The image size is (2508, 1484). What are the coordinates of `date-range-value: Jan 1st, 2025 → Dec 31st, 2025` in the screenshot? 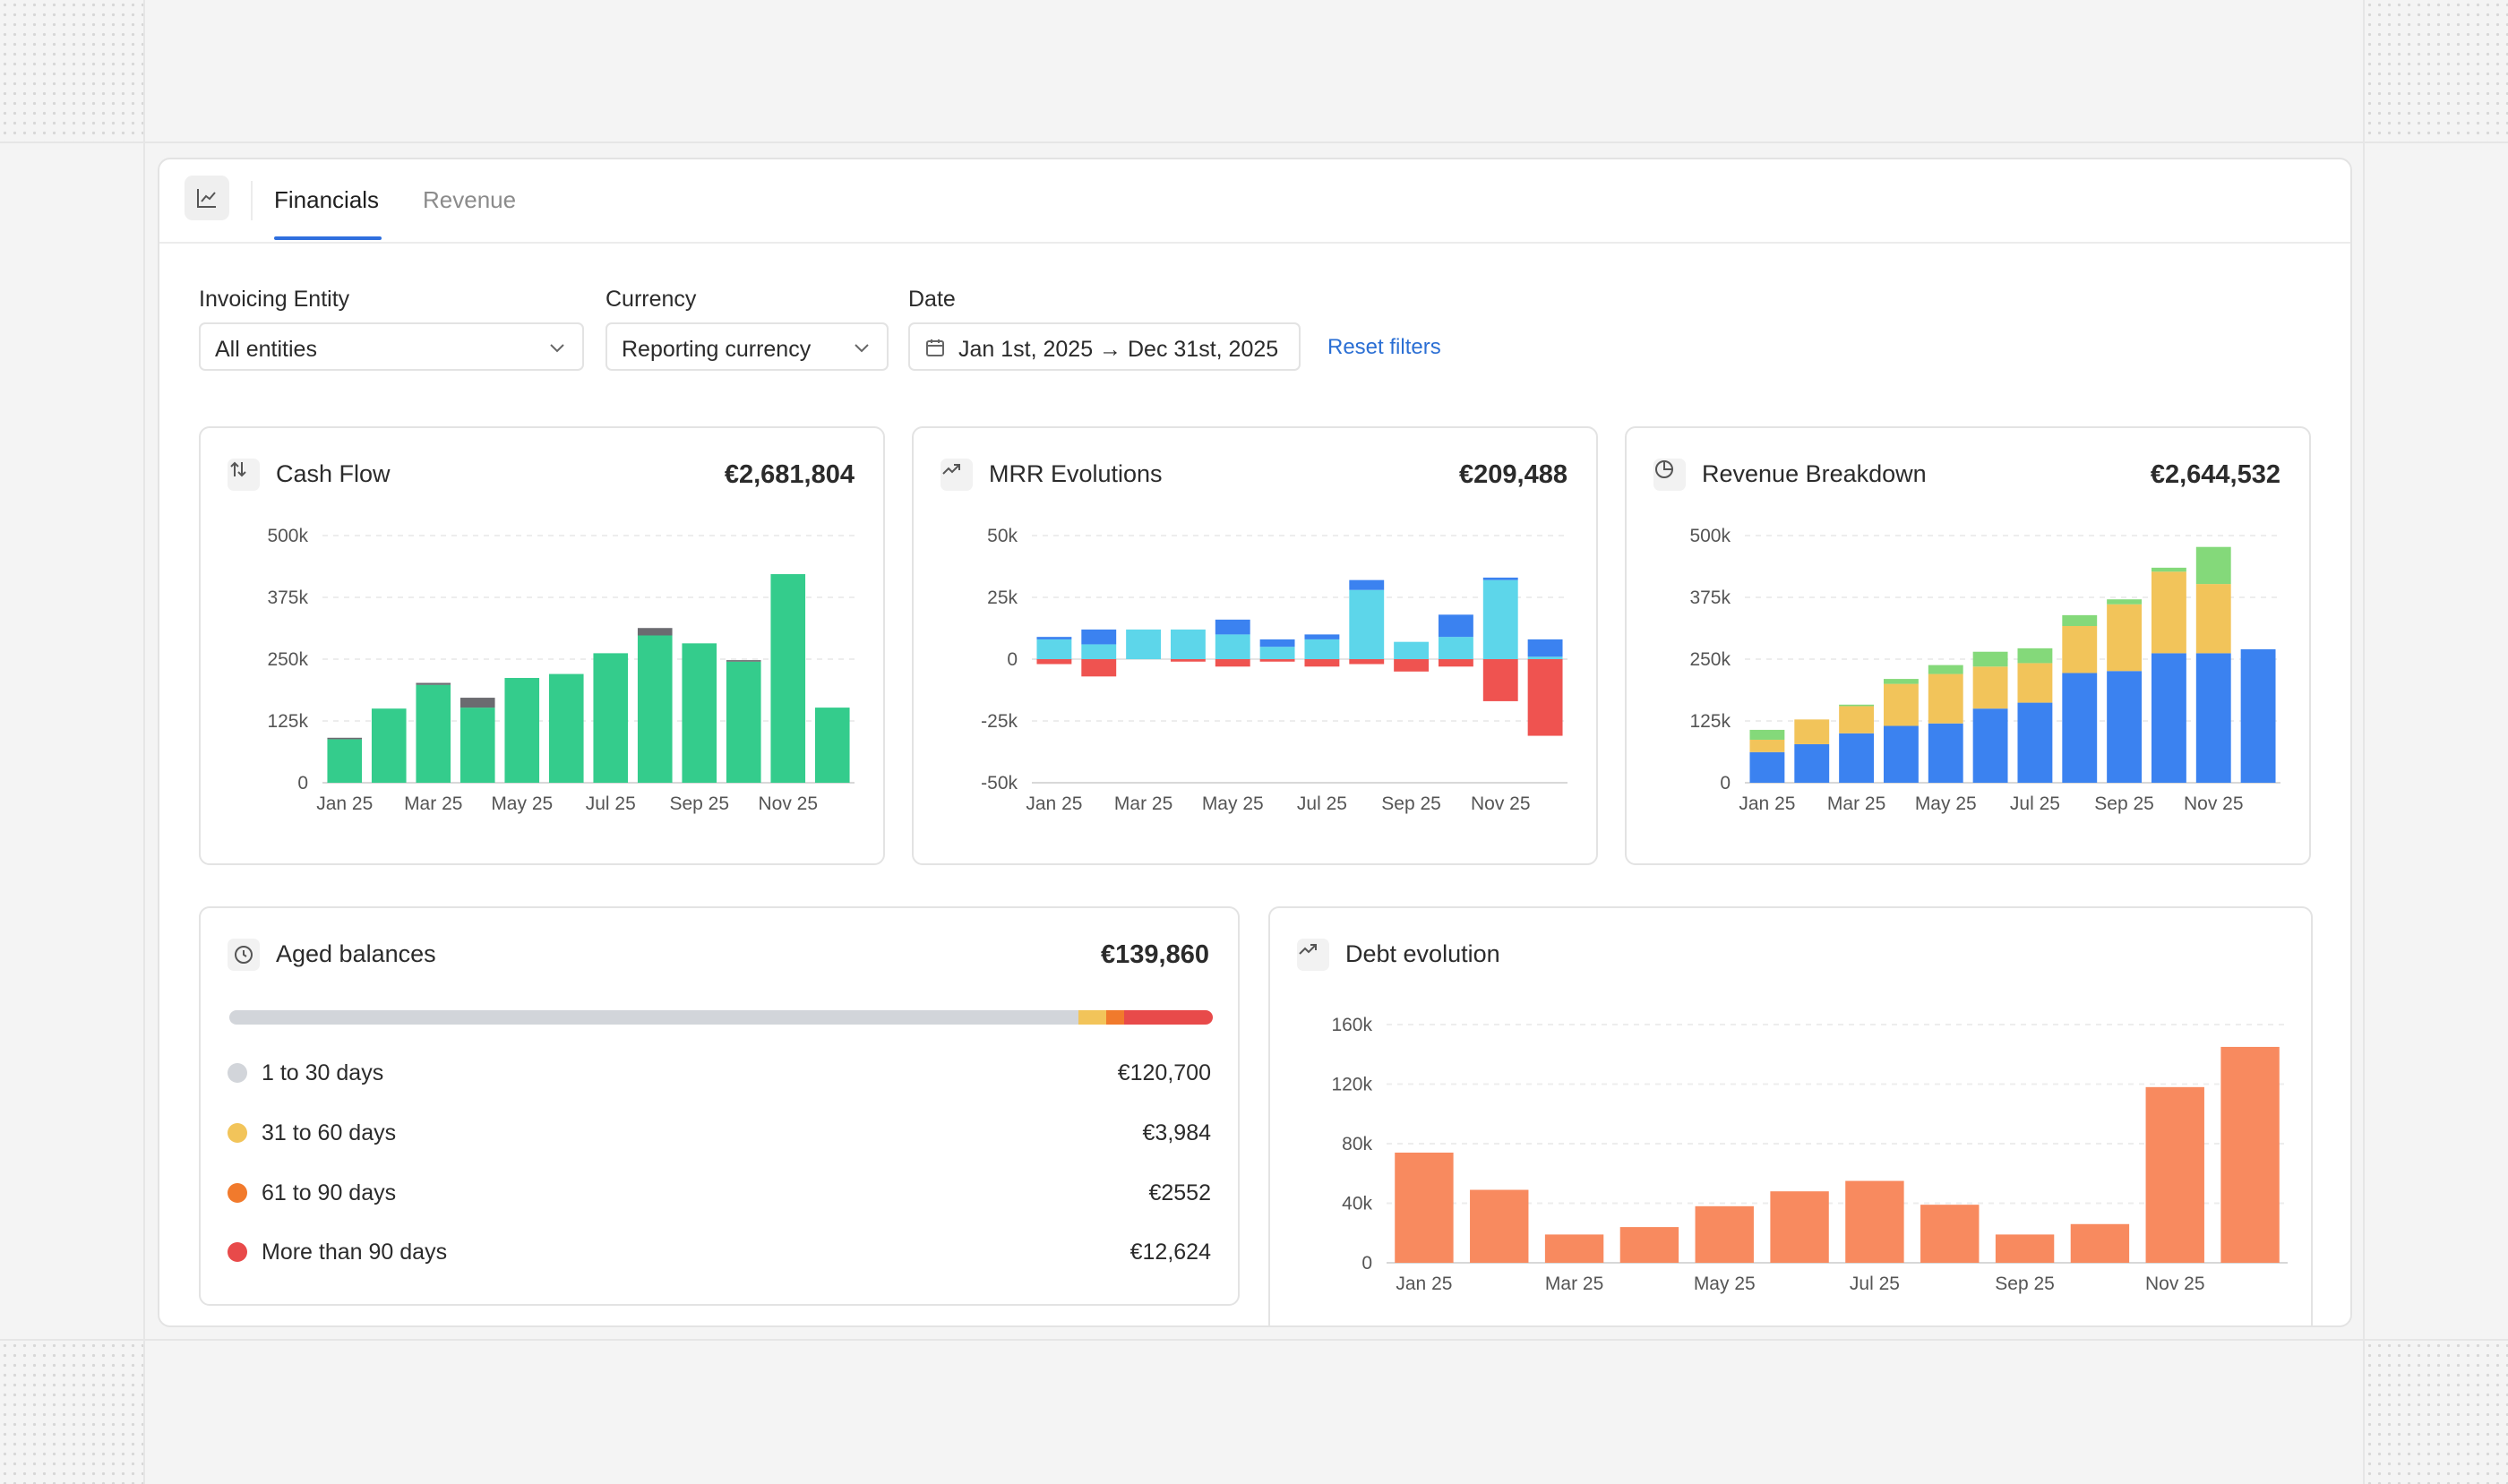 It's located at (1118, 349).